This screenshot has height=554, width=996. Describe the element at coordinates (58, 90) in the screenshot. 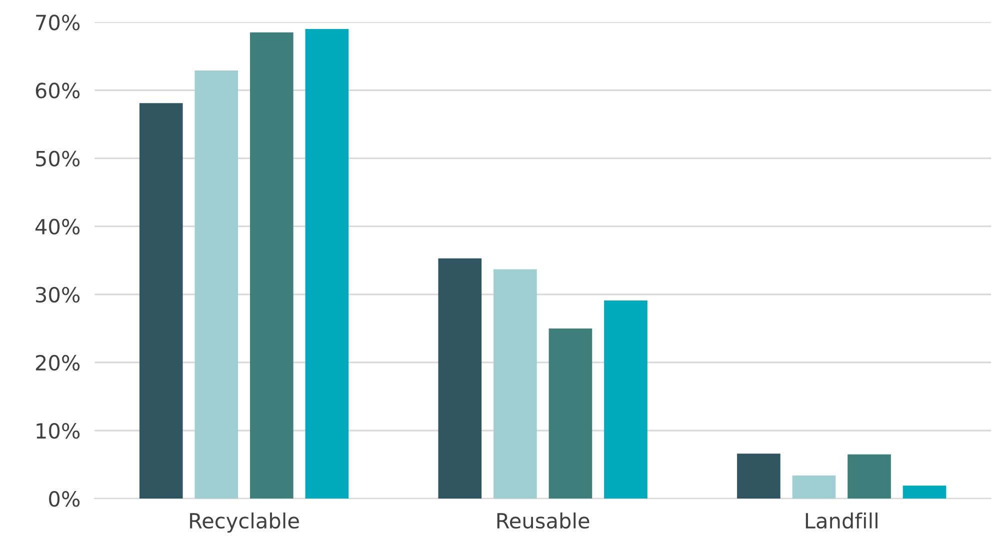

I see `y-tick-label: 60%` at that location.